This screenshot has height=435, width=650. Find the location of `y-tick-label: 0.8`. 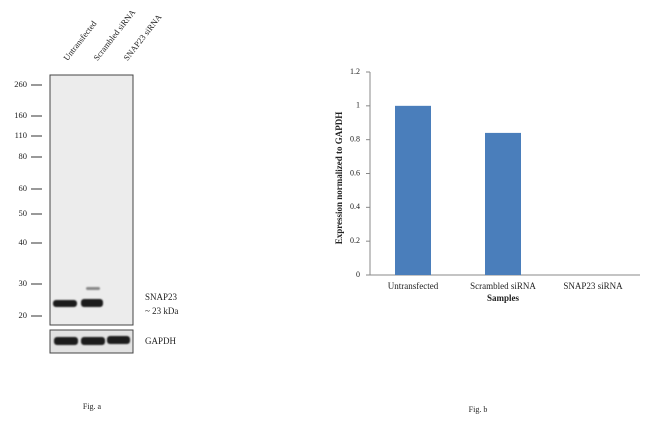

y-tick-label: 0.8 is located at coordinates (355, 138).